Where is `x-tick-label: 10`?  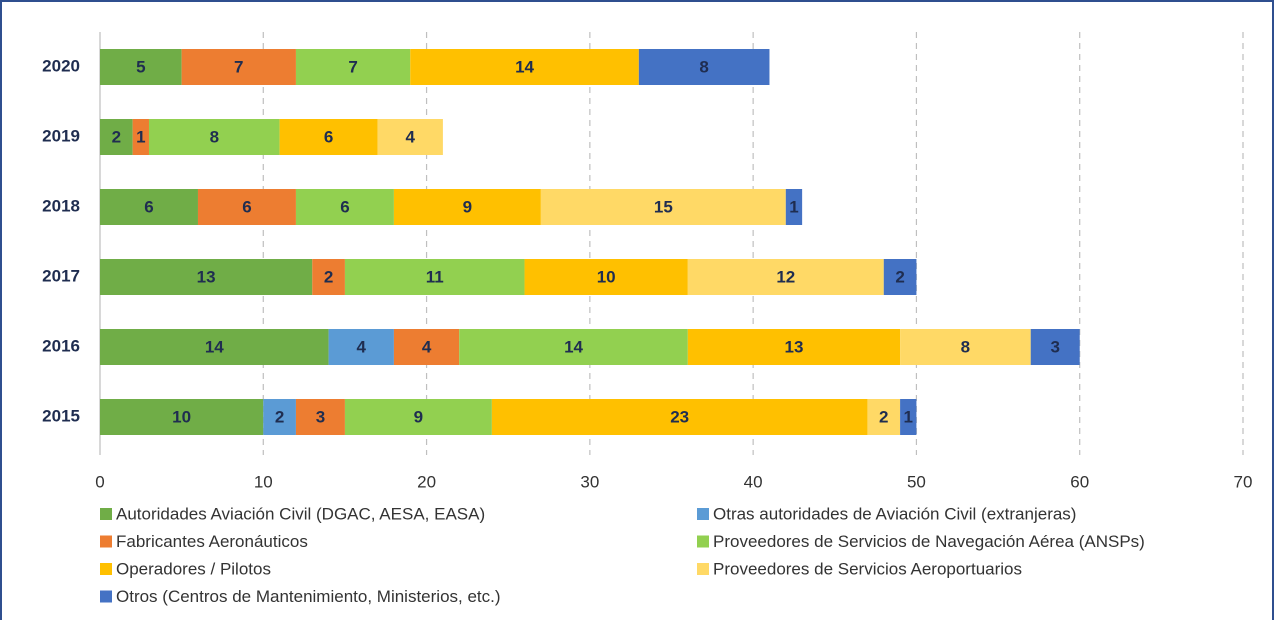 x-tick-label: 10 is located at coordinates (263, 481).